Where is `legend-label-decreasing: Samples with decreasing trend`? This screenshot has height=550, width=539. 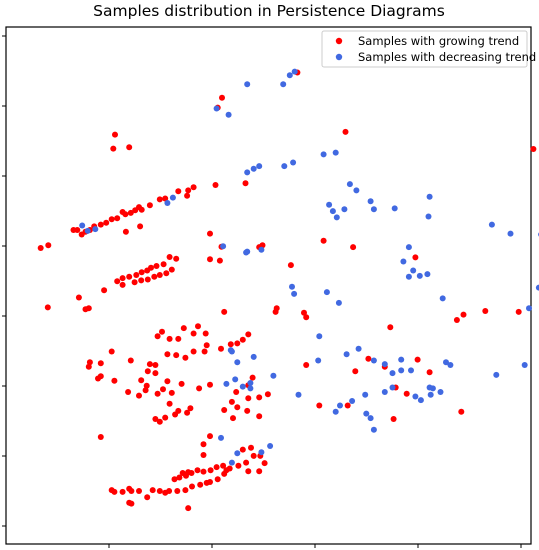 legend-label-decreasing: Samples with decreasing trend is located at coordinates (447, 57).